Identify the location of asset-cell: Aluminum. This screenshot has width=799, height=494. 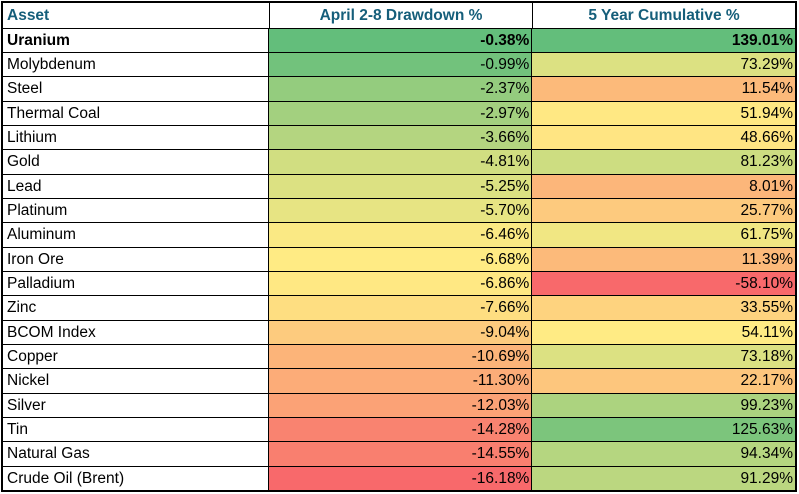
(41, 235).